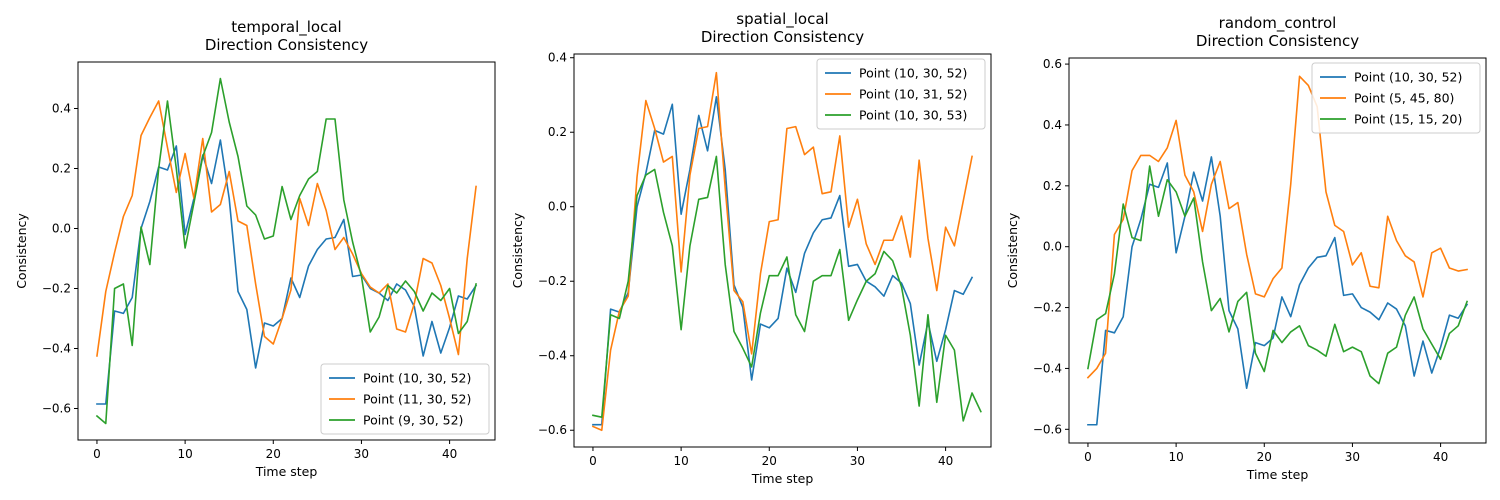 The image size is (1500, 500). What do you see at coordinates (913, 94) in the screenshot?
I see `legend-entry: Point (10, 31, 52)` at bounding box center [913, 94].